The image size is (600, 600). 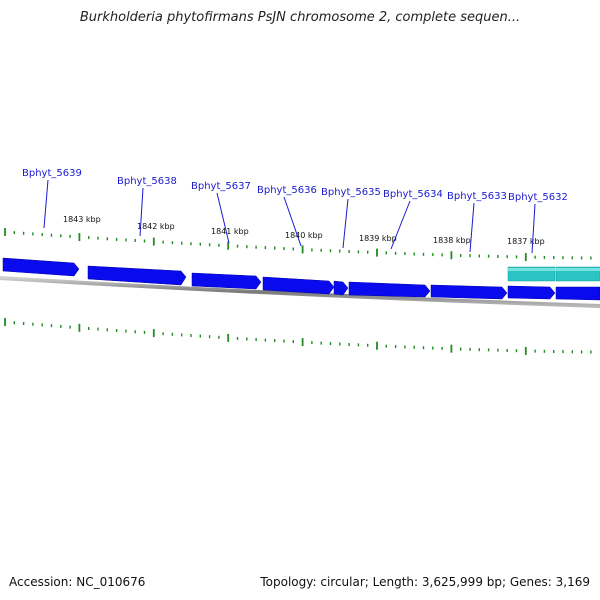 What do you see at coordinates (378, 238) in the screenshot?
I see `scale-label-1839: 1839 kbp` at bounding box center [378, 238].